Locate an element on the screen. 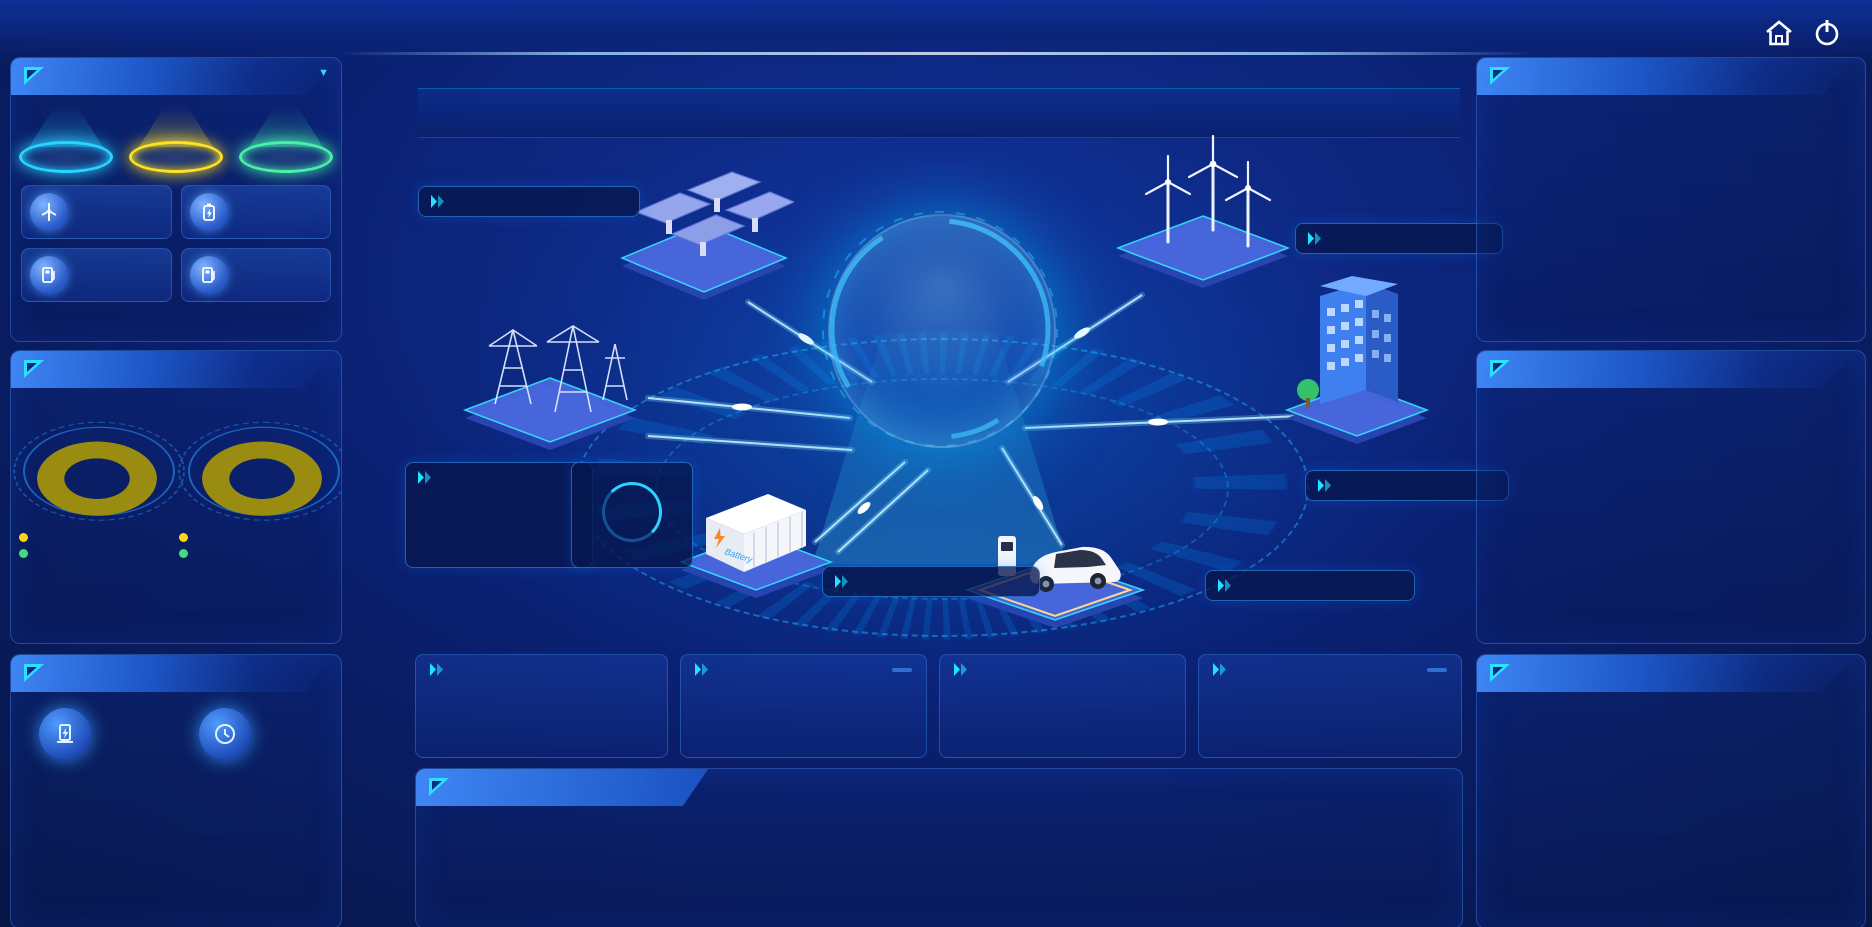 The height and width of the screenshot is (927, 1872). ranking-table-header is located at coordinates (1671, 715).